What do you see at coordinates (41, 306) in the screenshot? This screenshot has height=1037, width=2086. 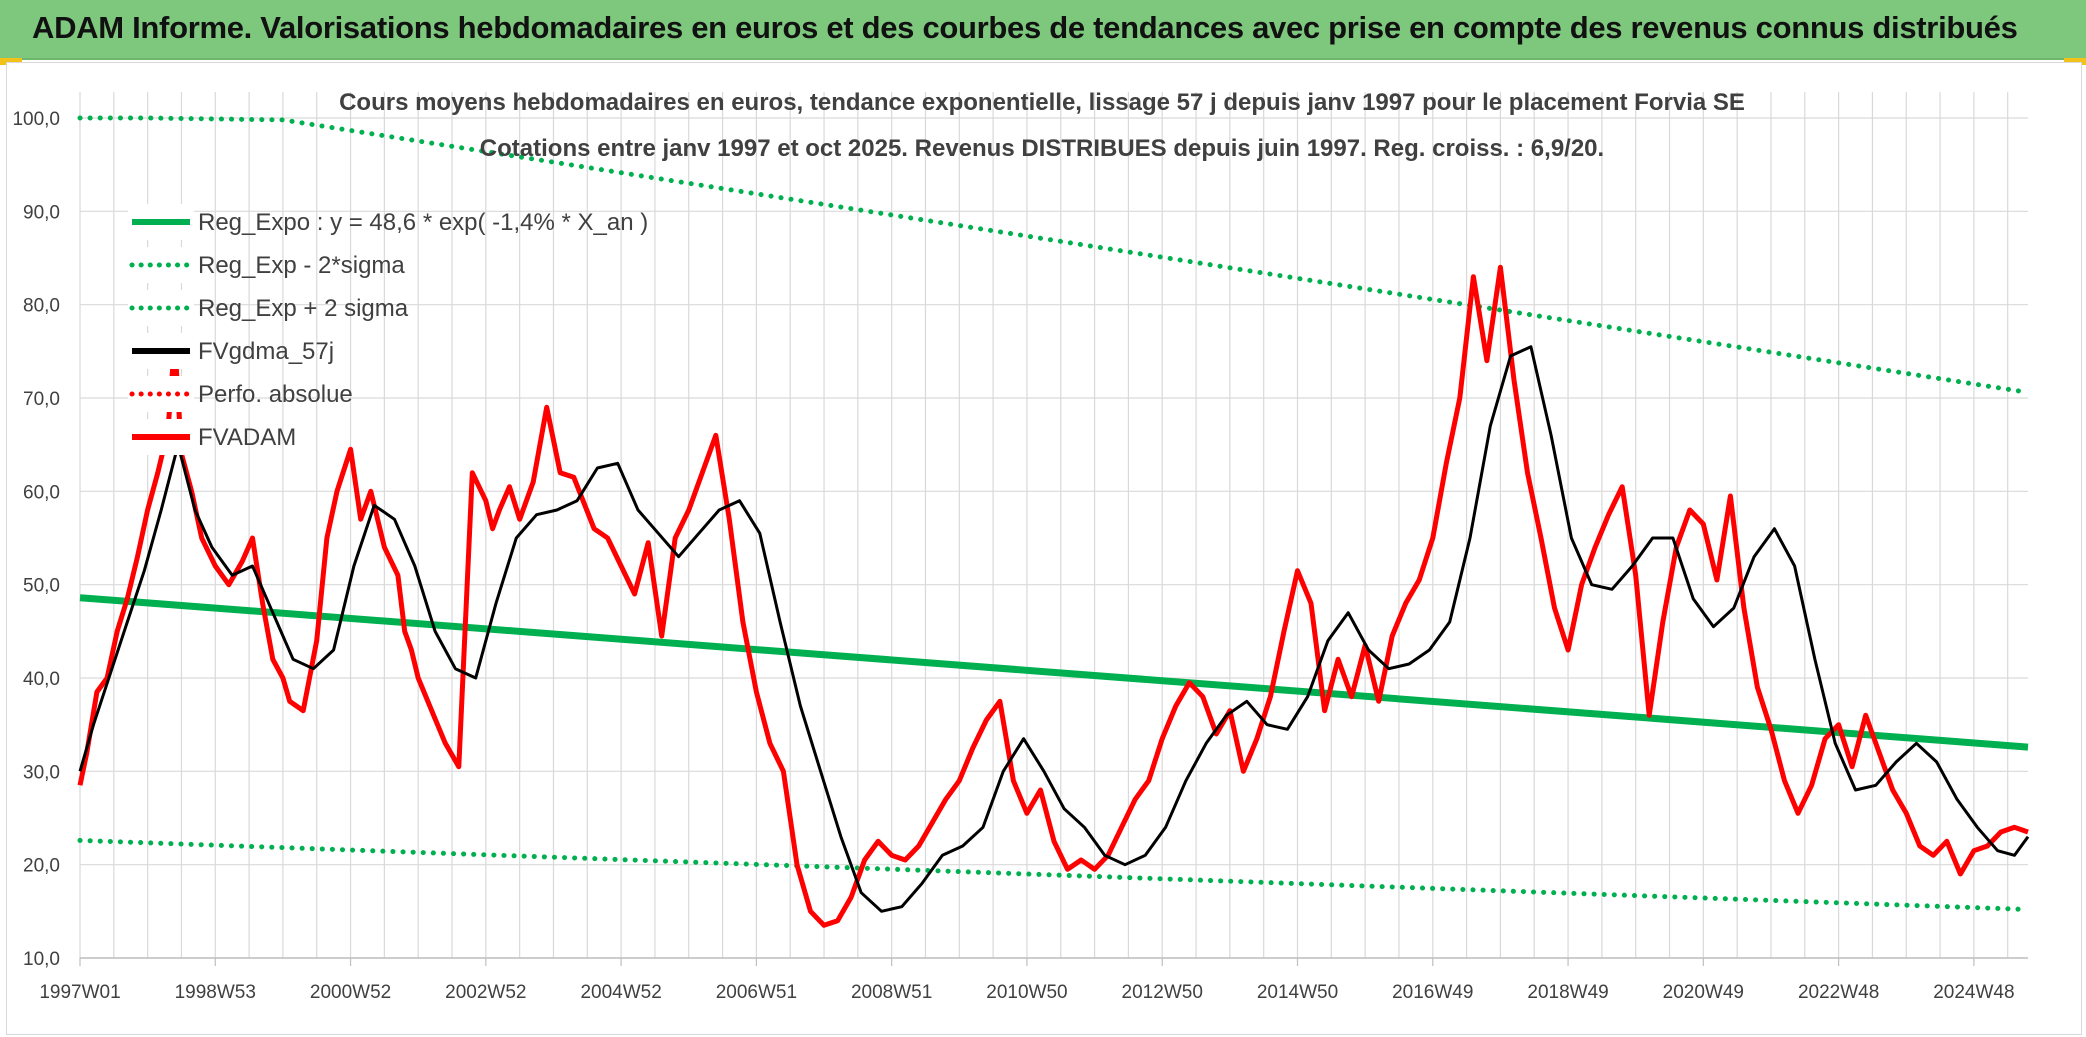 I see `y-tick-label: 80,0` at bounding box center [41, 306].